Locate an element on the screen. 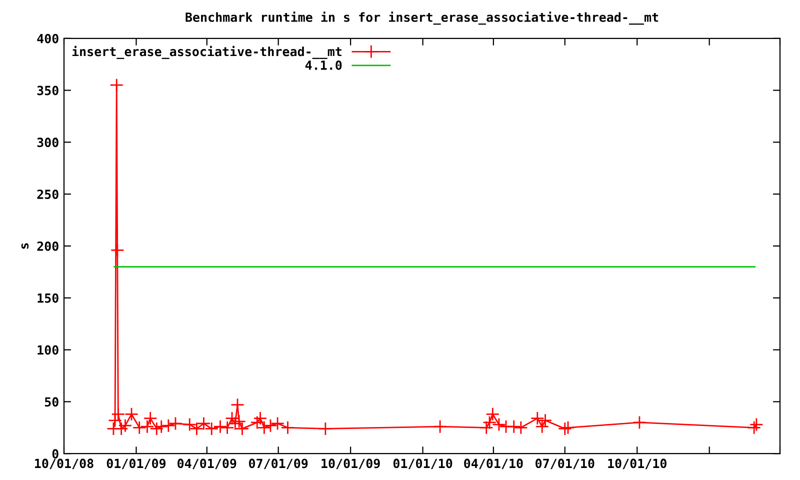 This screenshot has height=480, width=800. x-tick-label: 04/01/09 is located at coordinates (207, 464).